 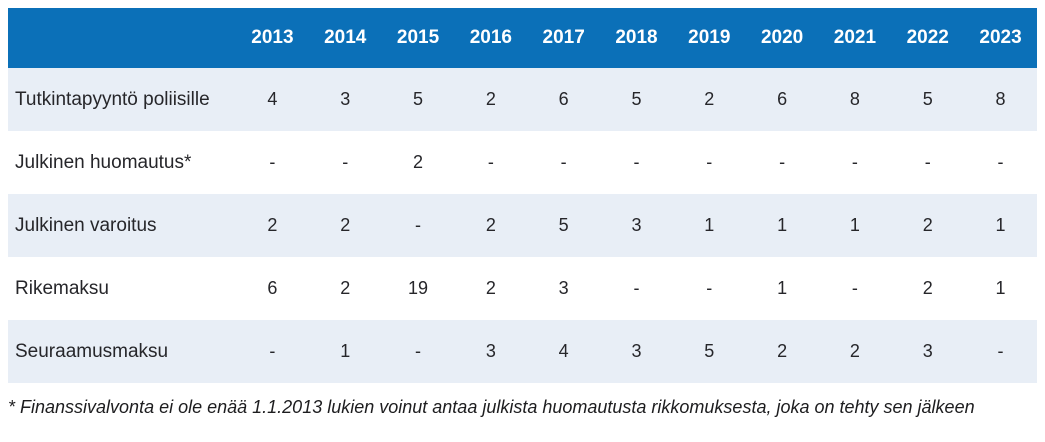 What do you see at coordinates (522, 351) in the screenshot?
I see `table-row-seuraamusmaksu: Seuraamusmaksu - 1 - 3 4 3 5 2 2 3 -` at bounding box center [522, 351].